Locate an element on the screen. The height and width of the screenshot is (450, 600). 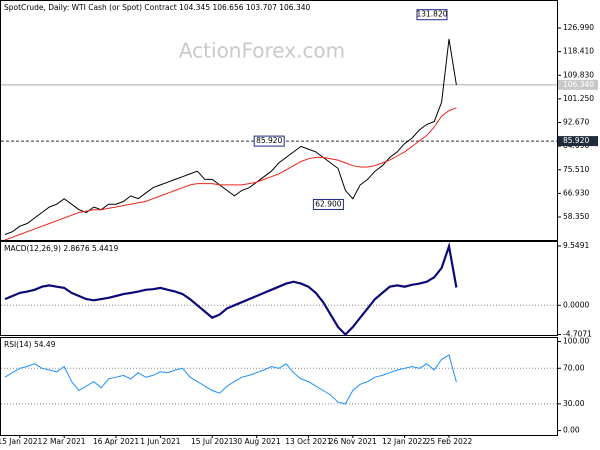
level-box is located at coordinates (578, 141).